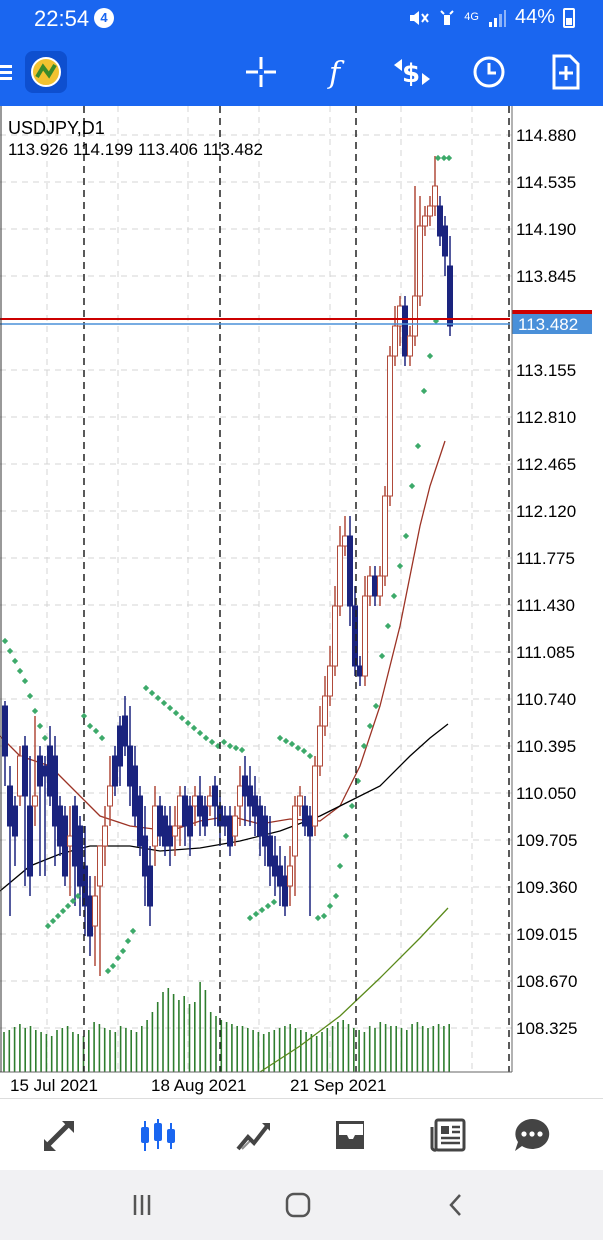 The height and width of the screenshot is (1240, 603). What do you see at coordinates (135, 149) in the screenshot?
I see `ohlc-label: 113.926 114.199 113.406 113.482` at bounding box center [135, 149].